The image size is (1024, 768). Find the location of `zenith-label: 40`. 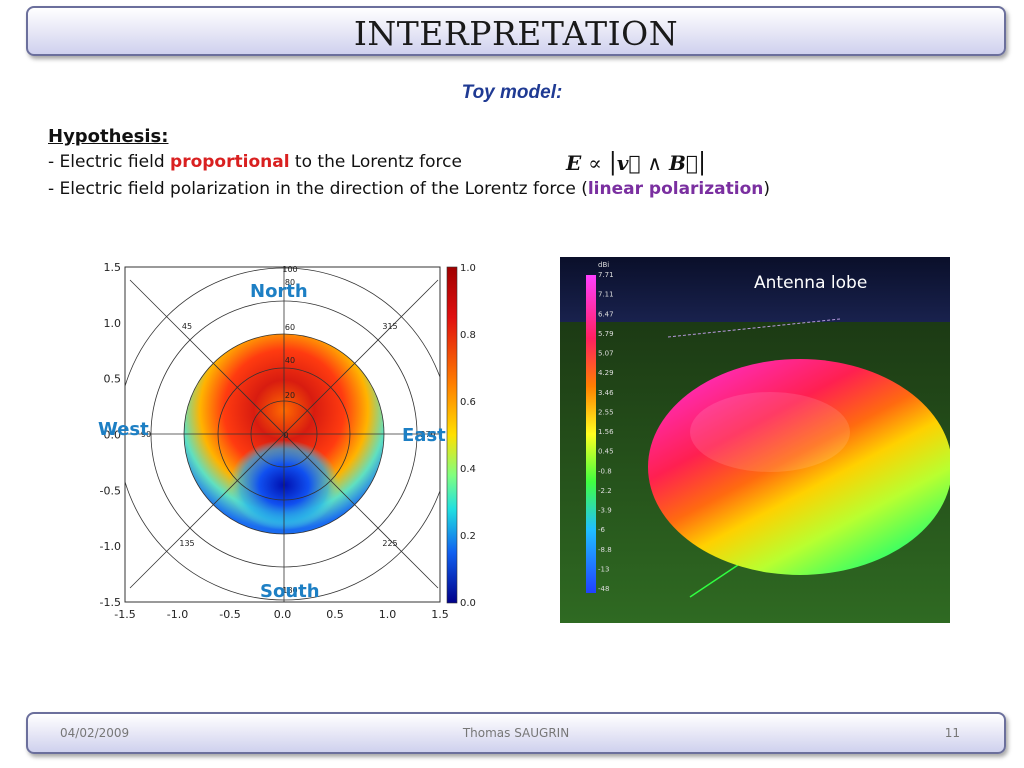

zenith-label: 40 is located at coordinates (290, 360).